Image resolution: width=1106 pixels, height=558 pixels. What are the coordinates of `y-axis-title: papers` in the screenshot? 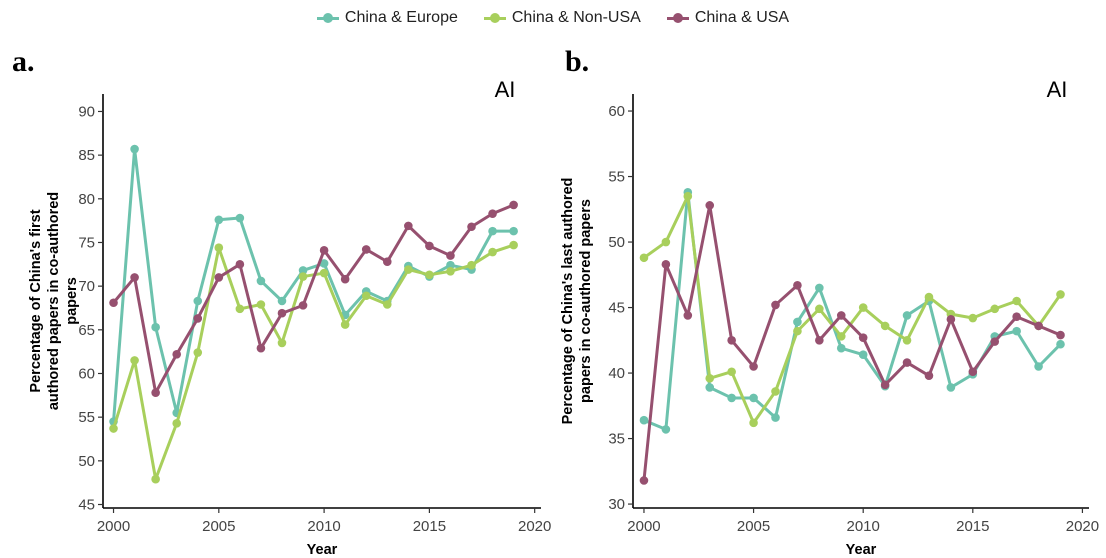 It's located at (72, 301).